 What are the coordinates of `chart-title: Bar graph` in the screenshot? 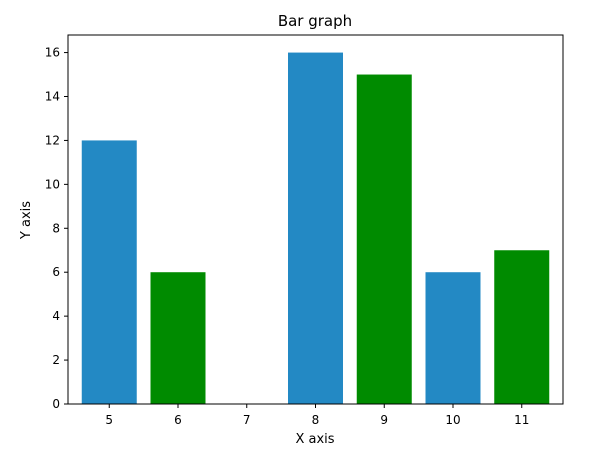 It's located at (315, 21).